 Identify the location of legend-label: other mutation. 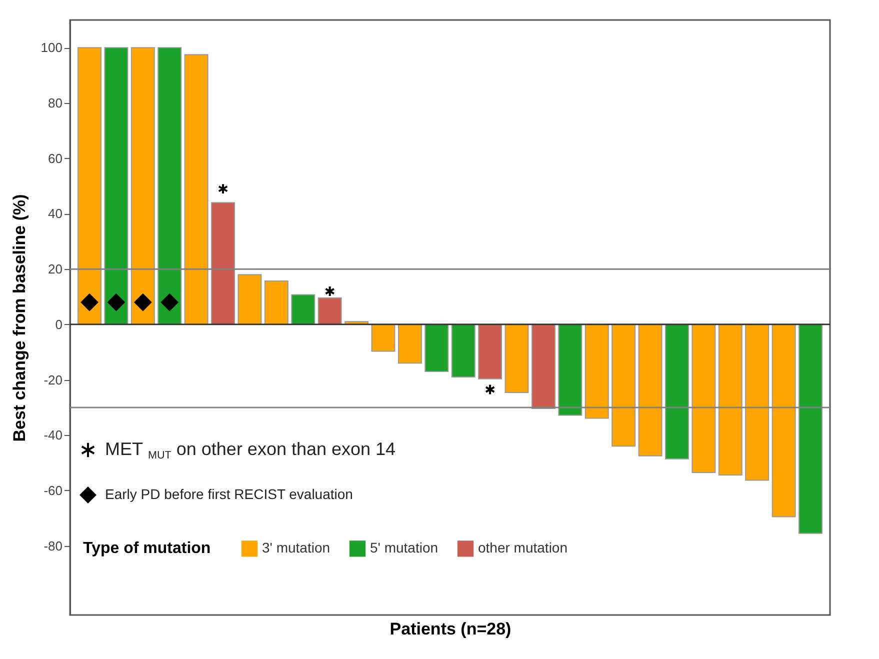
(523, 548).